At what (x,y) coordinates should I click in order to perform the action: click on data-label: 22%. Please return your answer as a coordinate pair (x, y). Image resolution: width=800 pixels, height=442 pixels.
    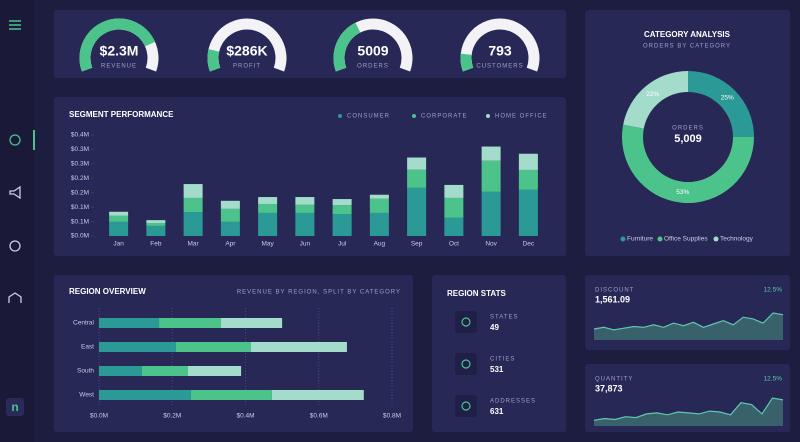
    Looking at the image, I should click on (652, 94).